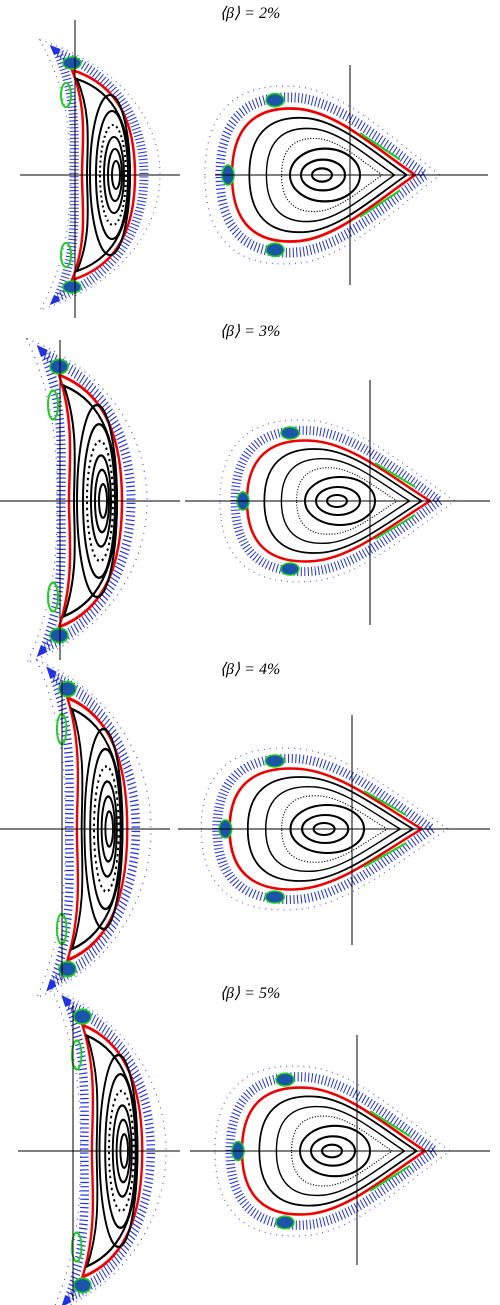 This screenshot has width=500, height=1305. I want to click on panel-title: ⟨β⟩ = 2%, so click(250, 13).